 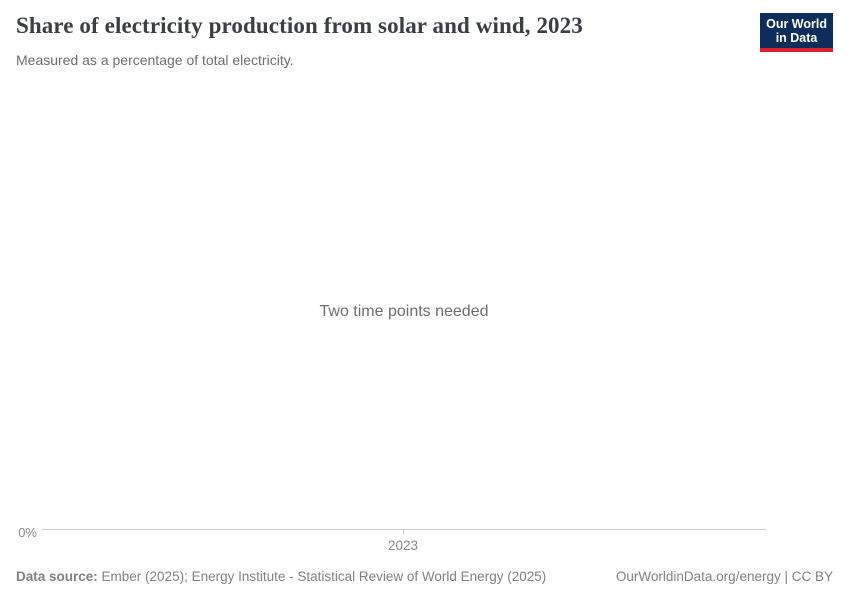 I want to click on data-source-label: Data source:, so click(x=57, y=576).